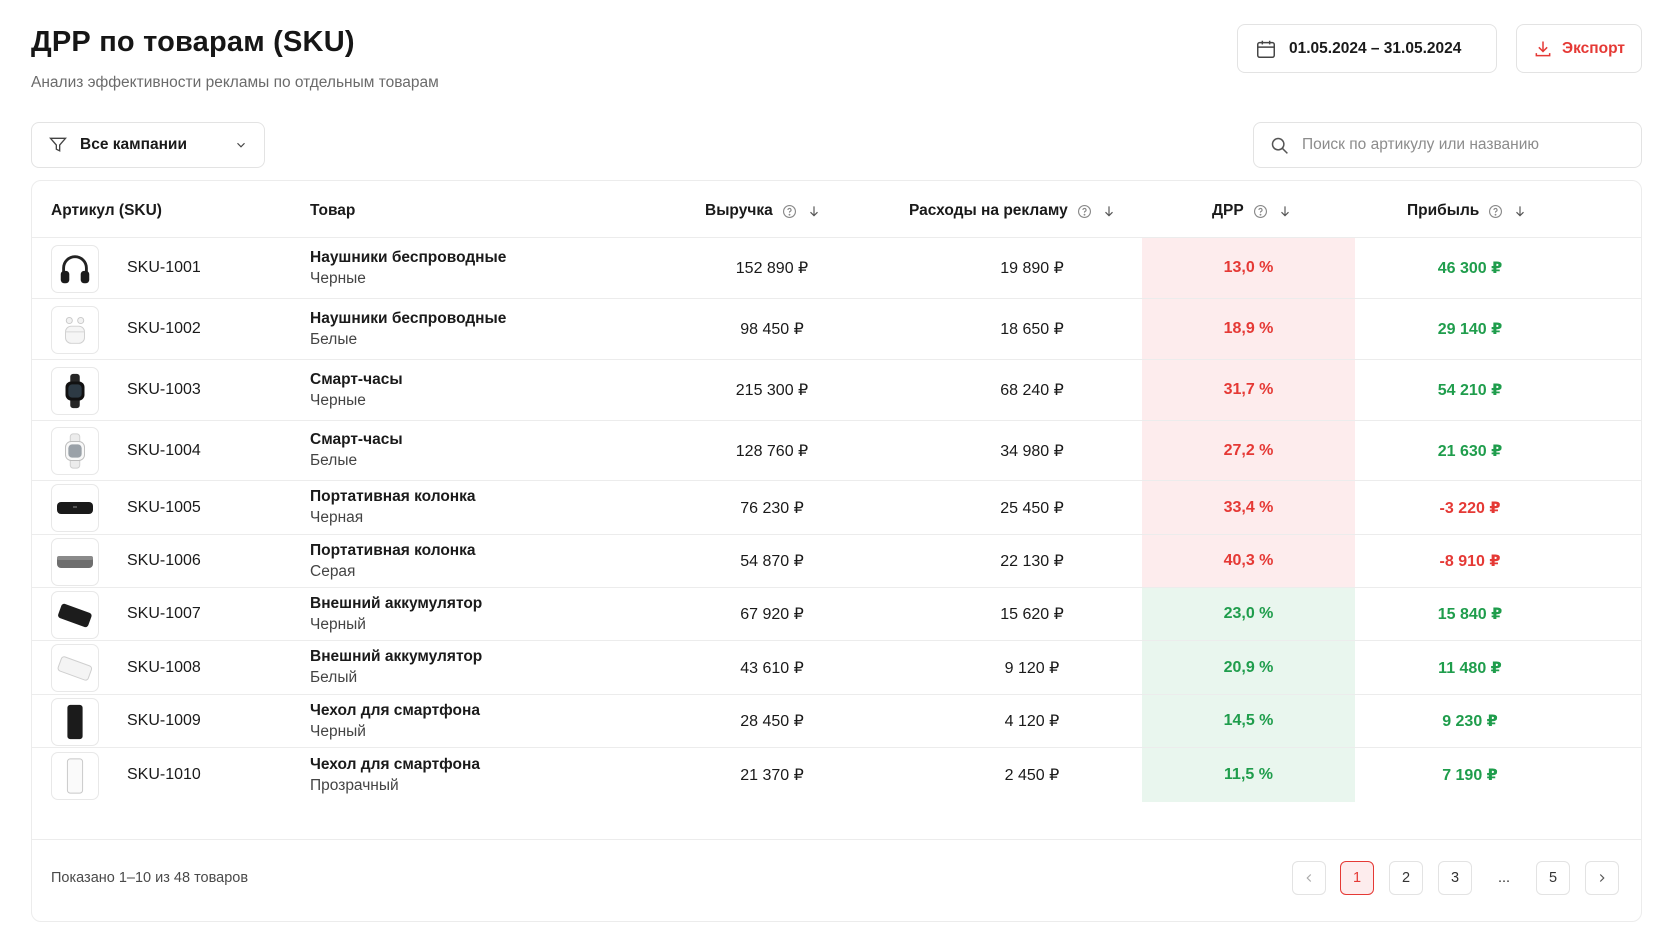  I want to click on product-name: Смарт-часы, so click(356, 379).